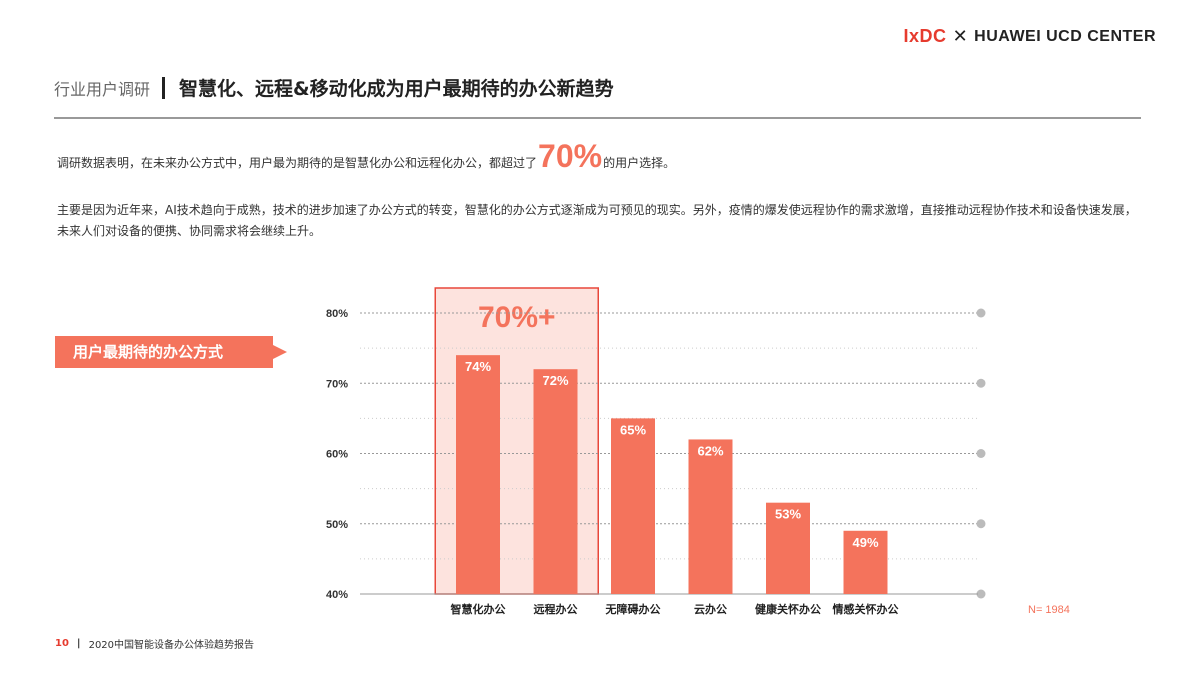  I want to click on ixdc-logo: IxDC, so click(925, 36).